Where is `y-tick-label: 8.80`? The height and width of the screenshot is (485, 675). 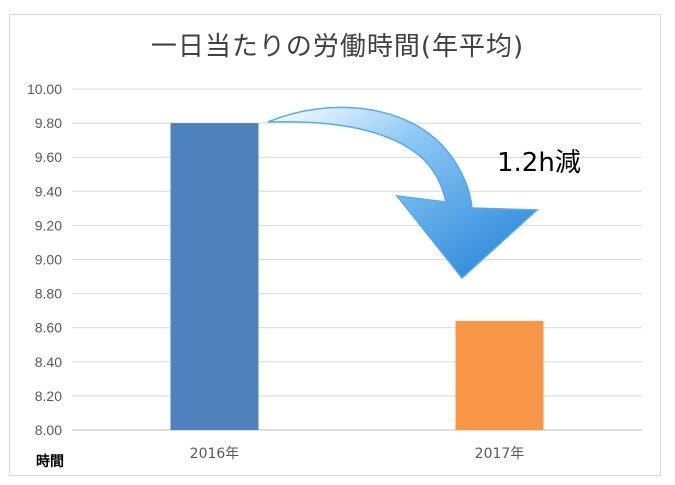 y-tick-label: 8.80 is located at coordinates (48, 294).